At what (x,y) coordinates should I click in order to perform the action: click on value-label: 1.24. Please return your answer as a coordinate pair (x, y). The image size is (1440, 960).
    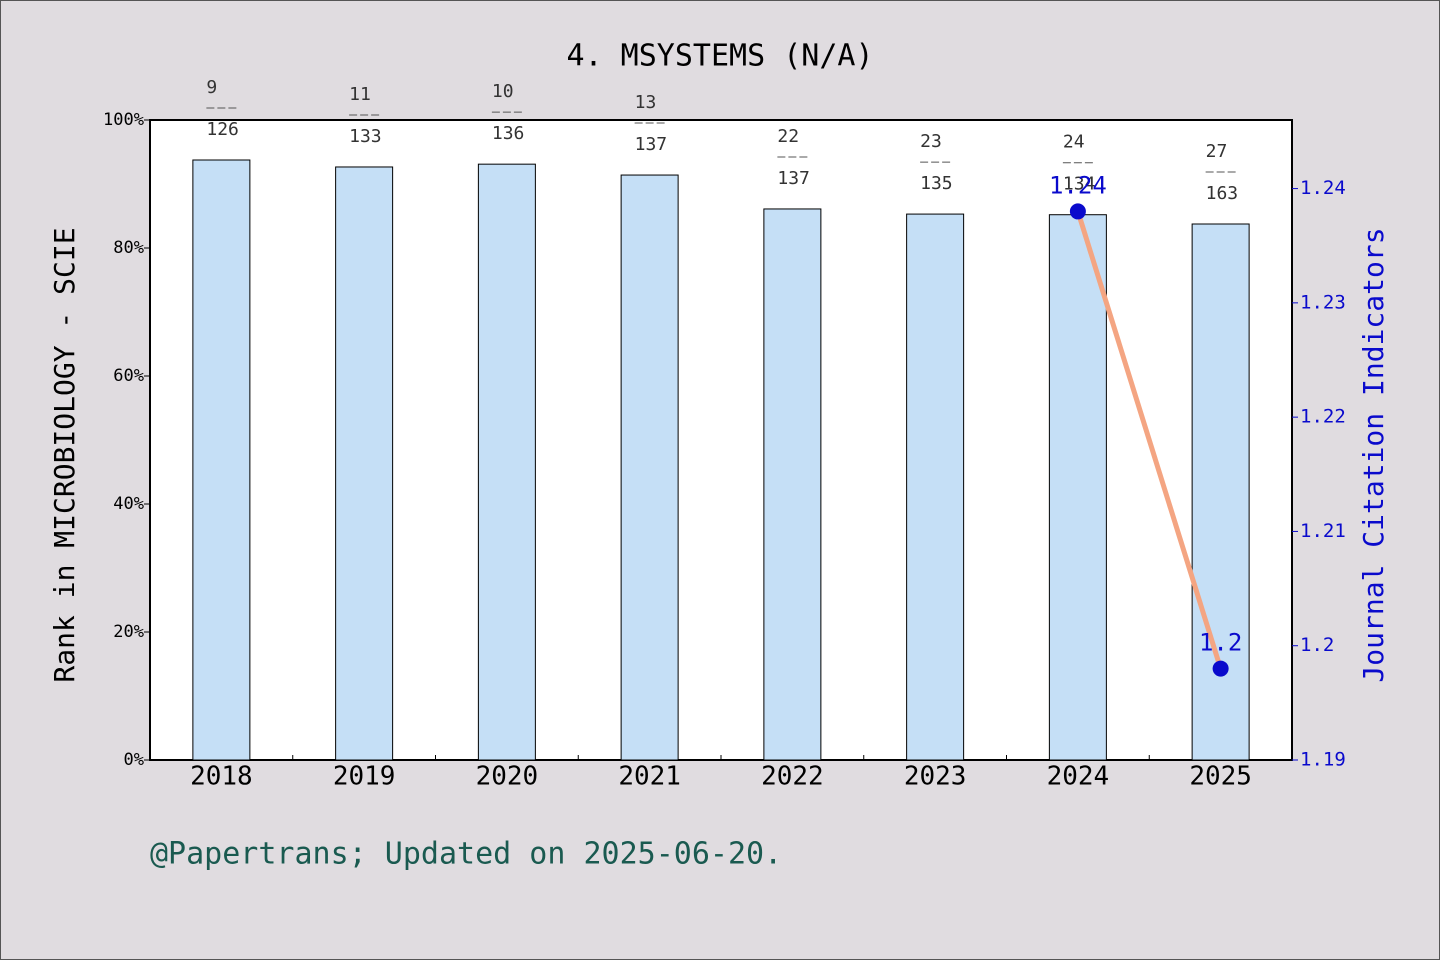
    Looking at the image, I should click on (1078, 185).